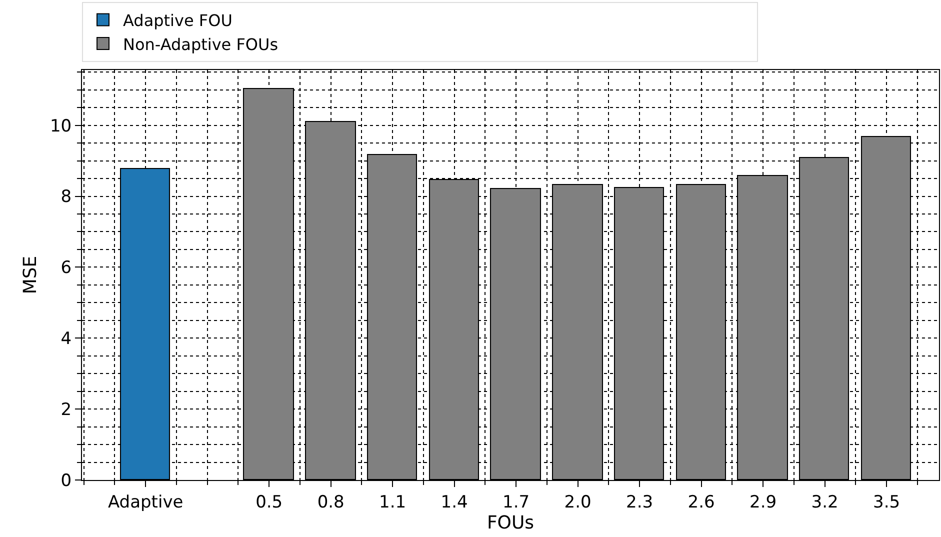 This screenshot has height=537, width=941. Describe the element at coordinates (66, 268) in the screenshot. I see `y-tick-label: 6` at that location.